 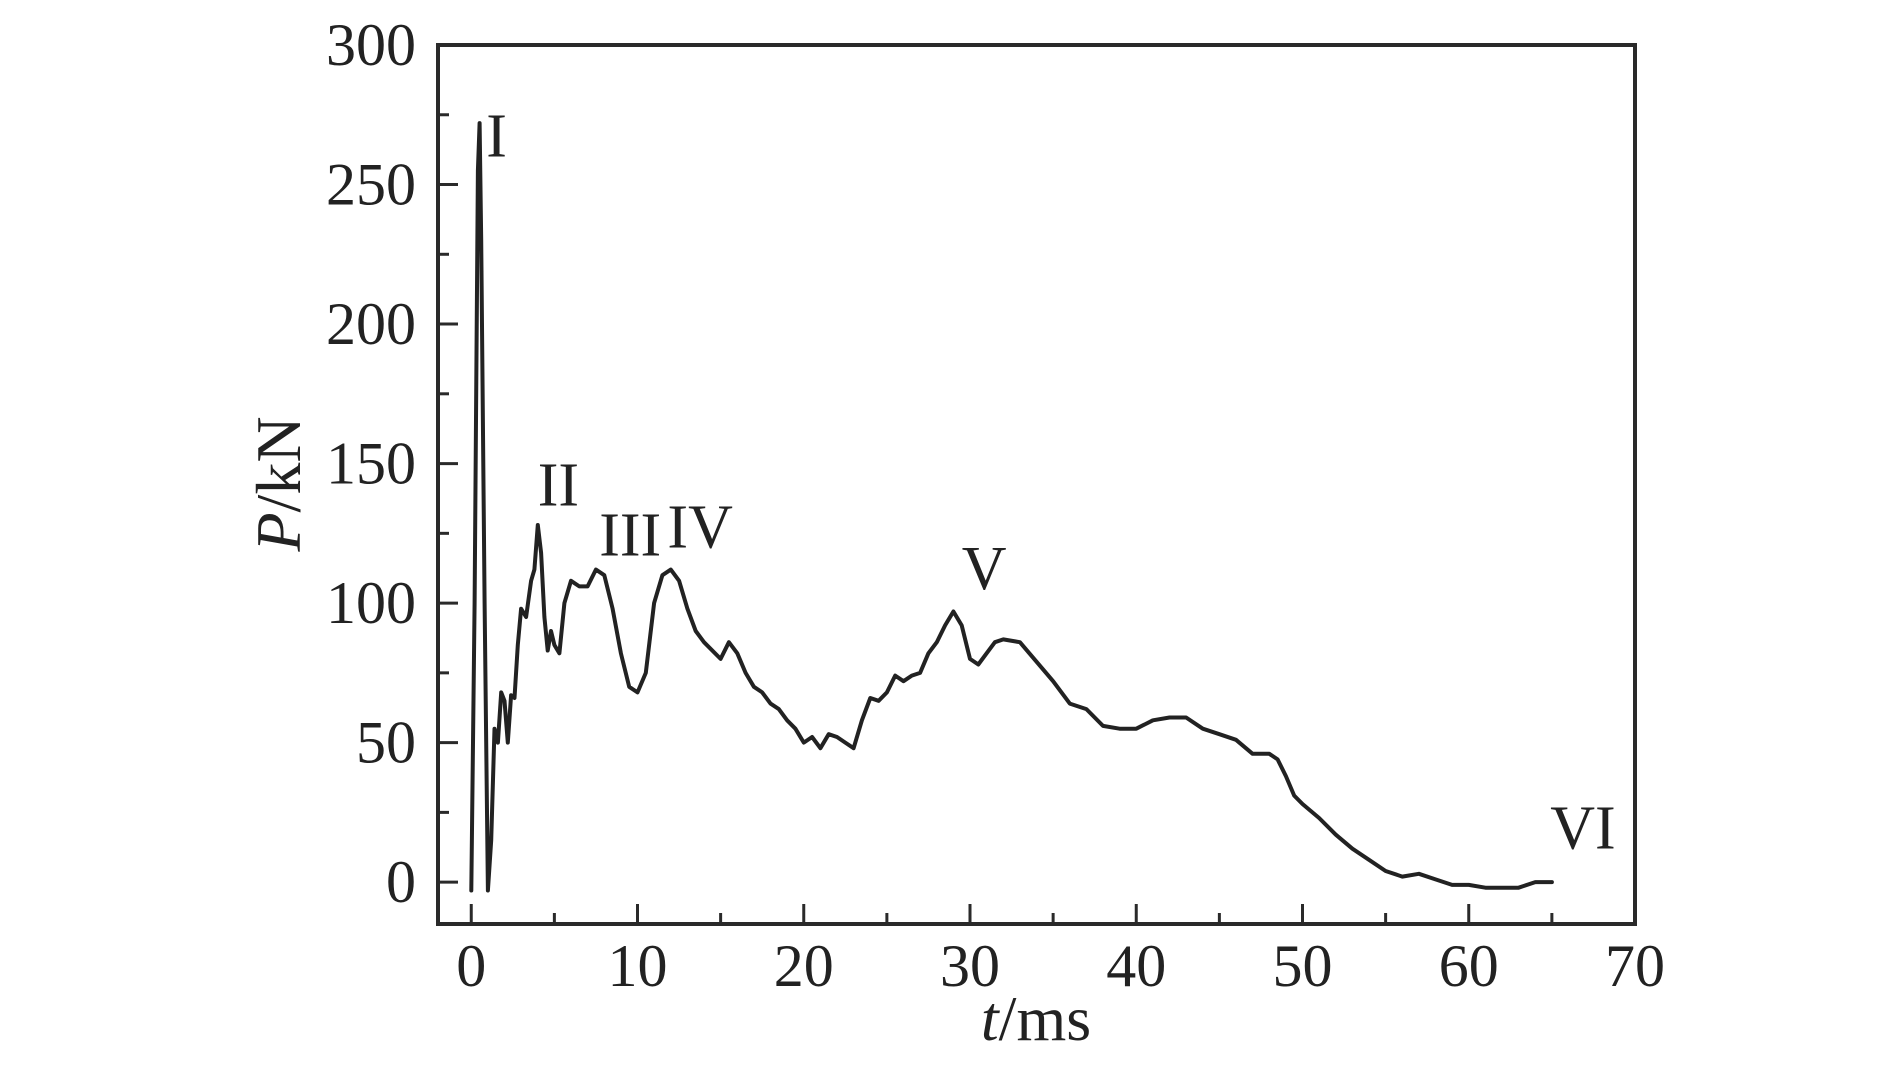 I want to click on y-tick-label: 150, so click(x=371, y=464).